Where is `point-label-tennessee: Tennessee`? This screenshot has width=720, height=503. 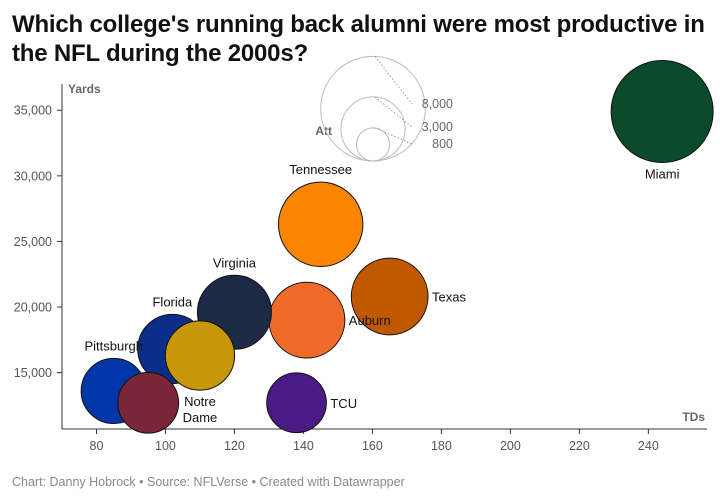
point-label-tennessee: Tennessee is located at coordinates (320, 169).